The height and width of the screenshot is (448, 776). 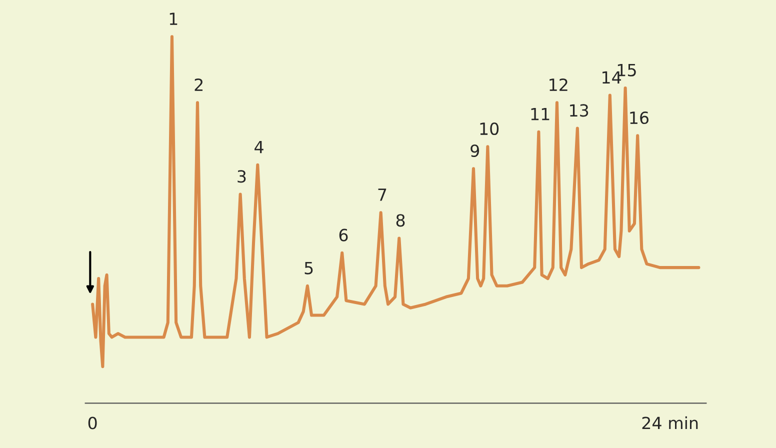 I want to click on annotation: 2, so click(x=198, y=84).